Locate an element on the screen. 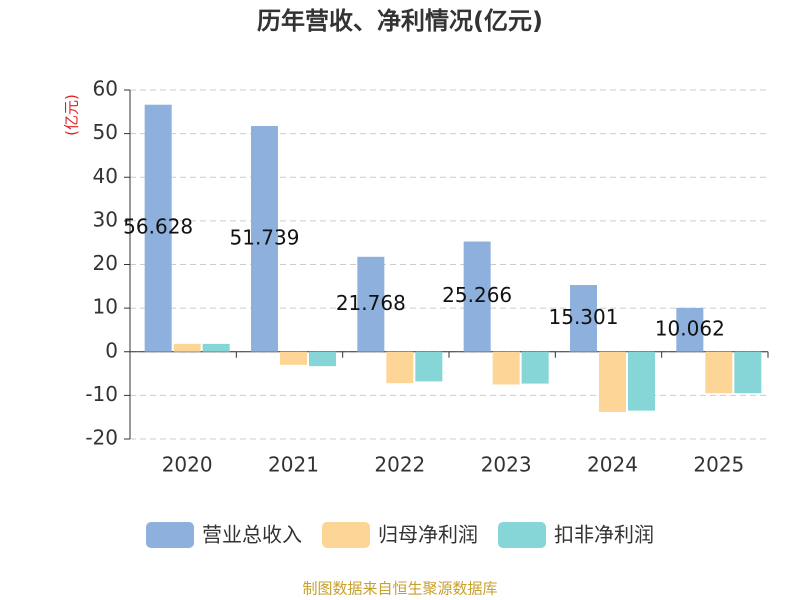 This screenshot has width=800, height=600. data-label: 51.739 is located at coordinates (265, 237).